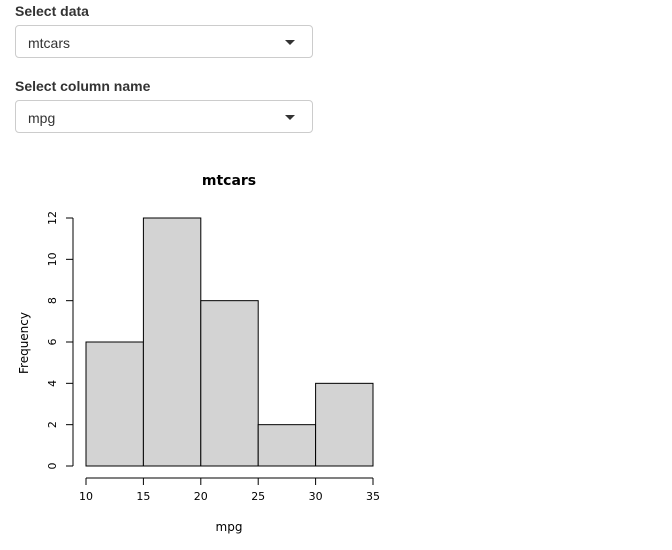  Describe the element at coordinates (316, 496) in the screenshot. I see `x-tick-label: 30` at that location.